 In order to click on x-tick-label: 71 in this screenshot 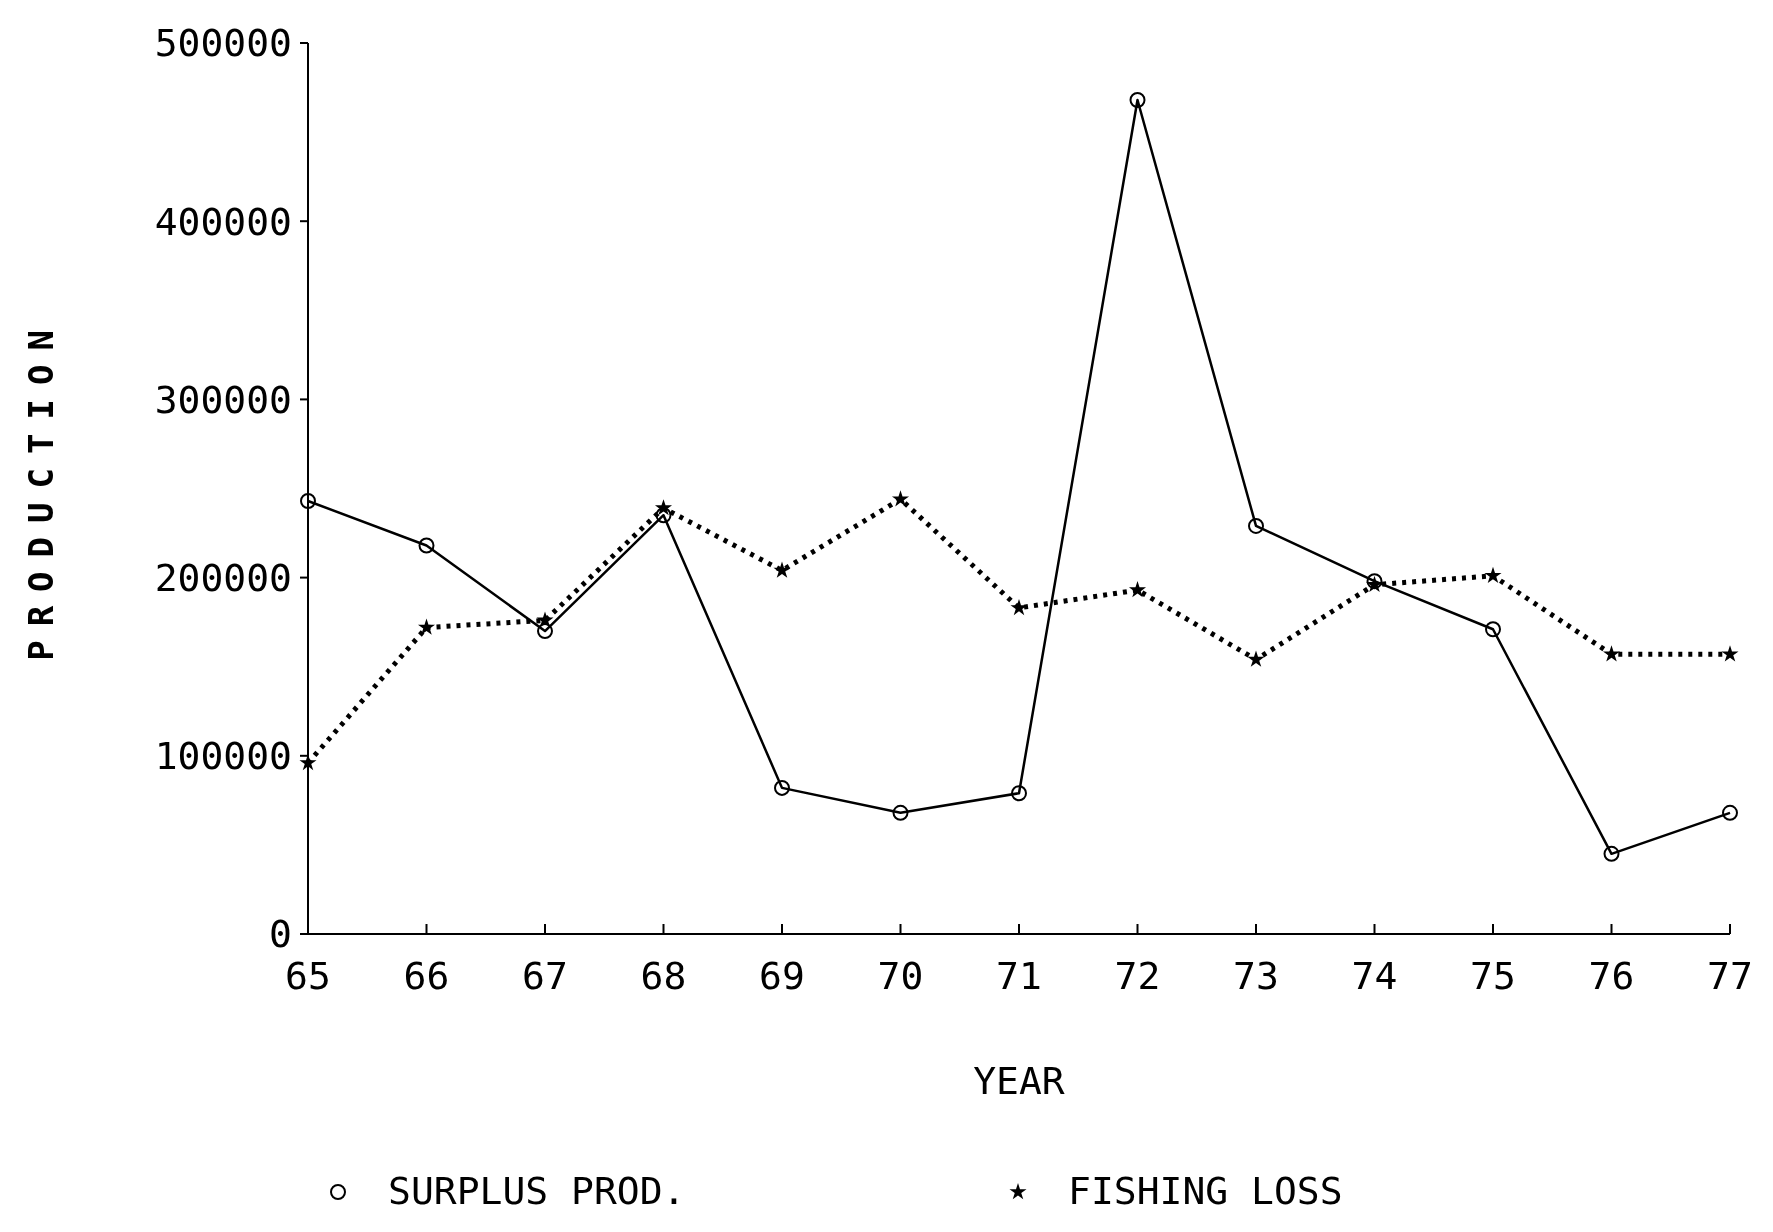, I will do `click(1019, 976)`.